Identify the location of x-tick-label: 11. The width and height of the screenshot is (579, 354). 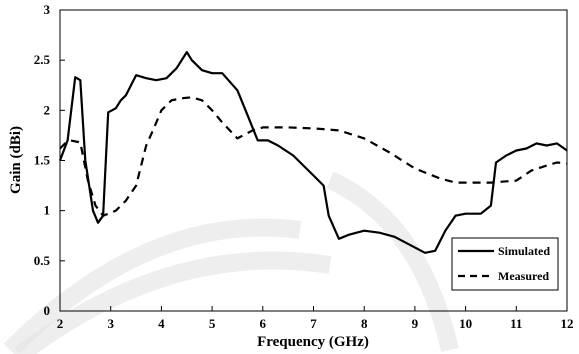
(516, 323).